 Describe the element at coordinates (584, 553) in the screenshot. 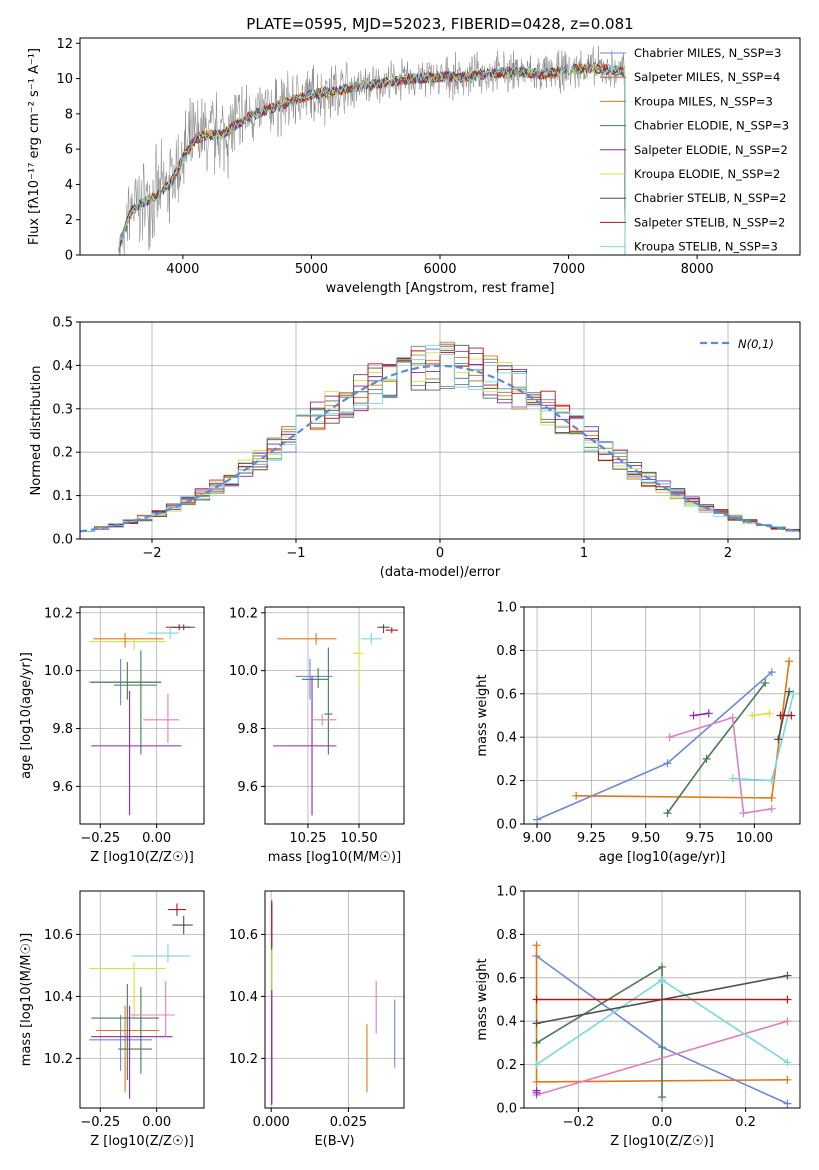

I see `x-tick-label: 1` at that location.